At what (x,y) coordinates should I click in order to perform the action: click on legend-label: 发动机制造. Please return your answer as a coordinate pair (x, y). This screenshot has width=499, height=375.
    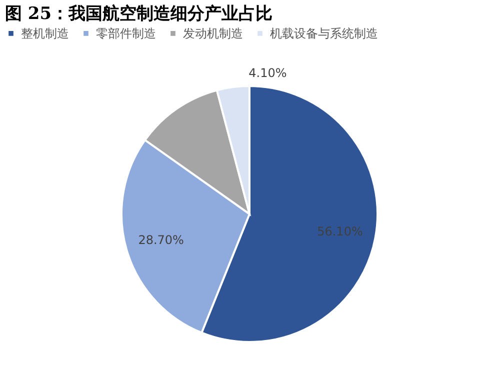
    Looking at the image, I should click on (213, 33).